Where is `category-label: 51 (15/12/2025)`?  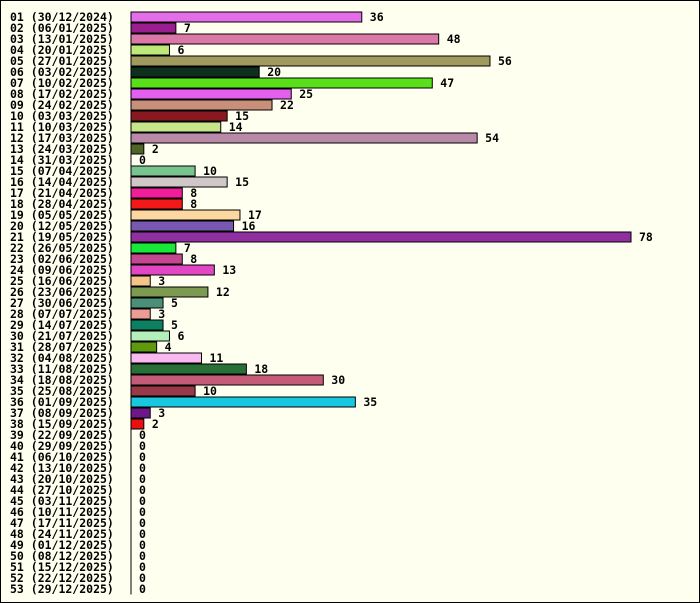 category-label: 51 (15/12/2025) is located at coordinates (62, 567).